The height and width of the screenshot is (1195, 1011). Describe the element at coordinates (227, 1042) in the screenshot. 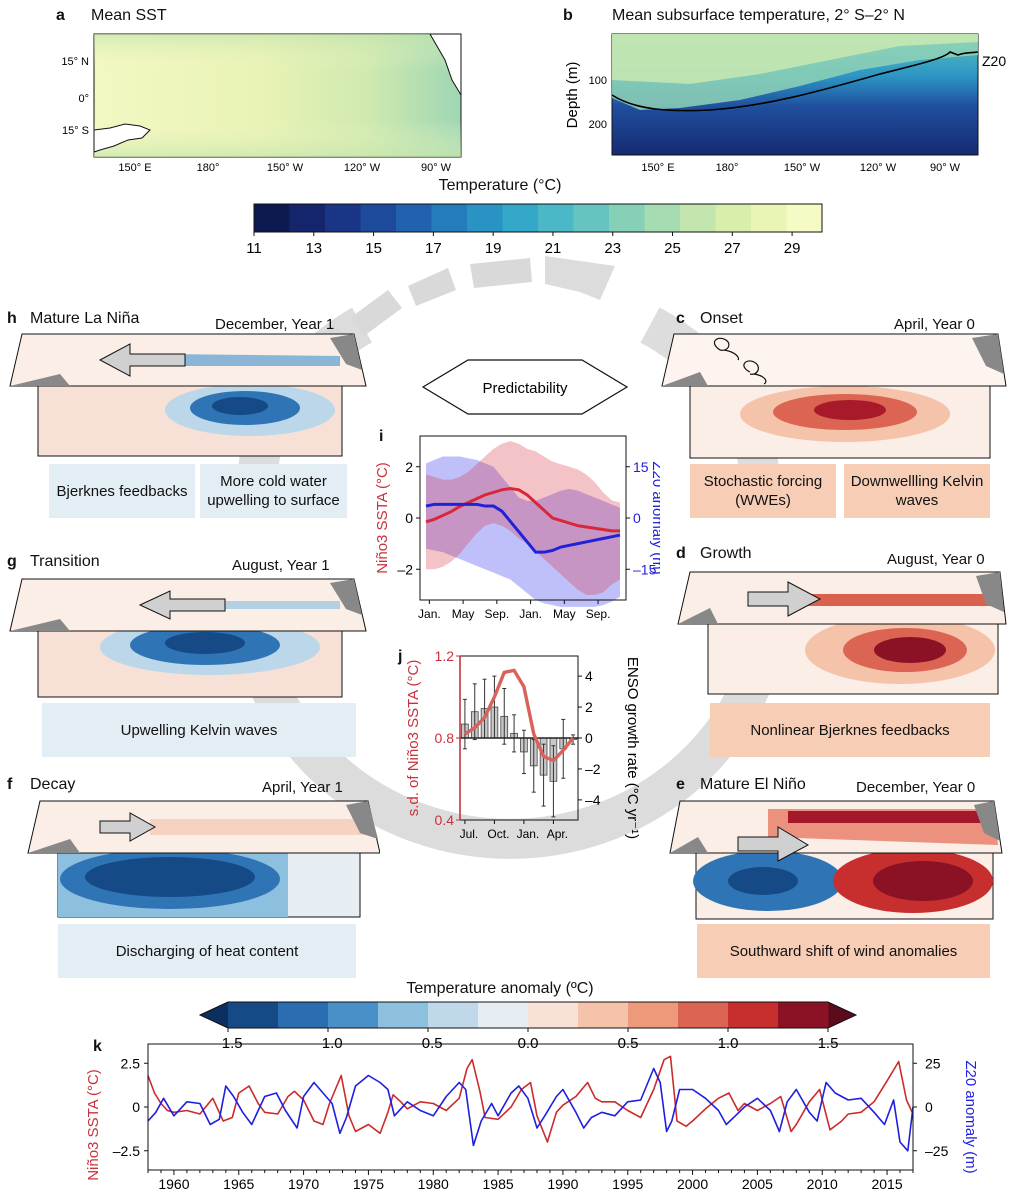

I see `colorbar-tick-label: –1.5` at that location.